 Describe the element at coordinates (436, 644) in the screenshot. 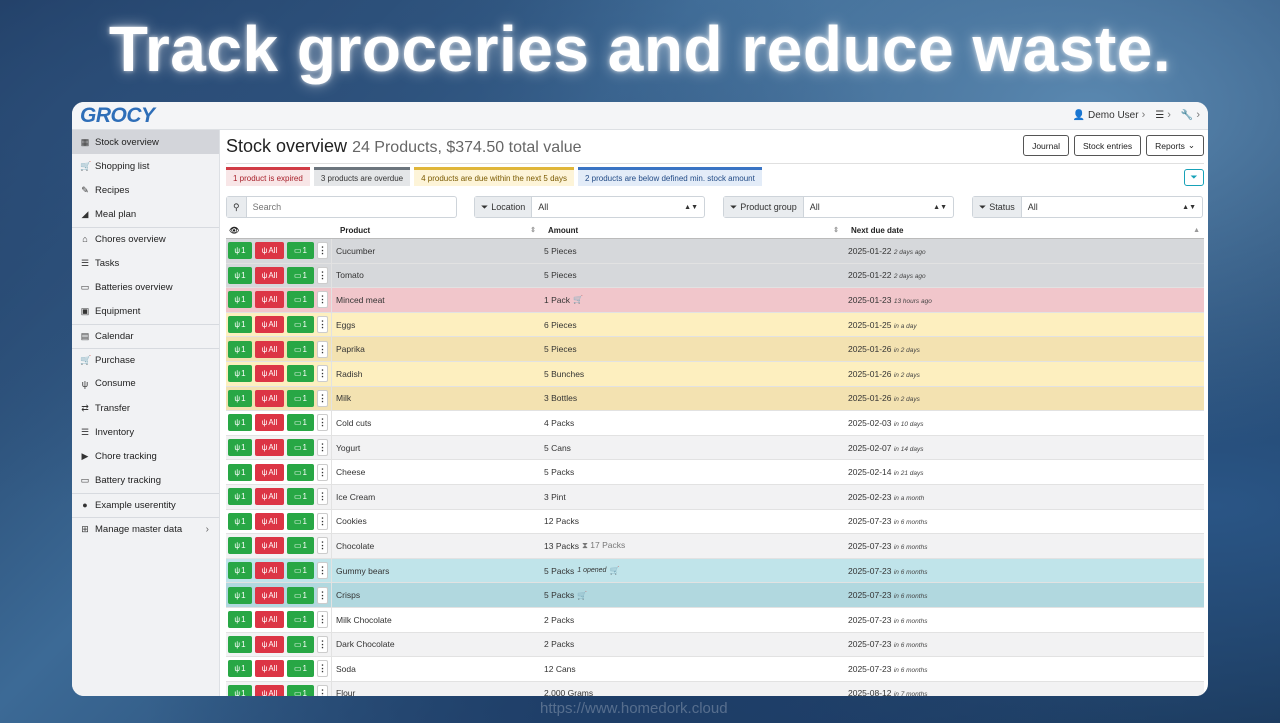

I see `product-name: Dark Chocolate` at that location.